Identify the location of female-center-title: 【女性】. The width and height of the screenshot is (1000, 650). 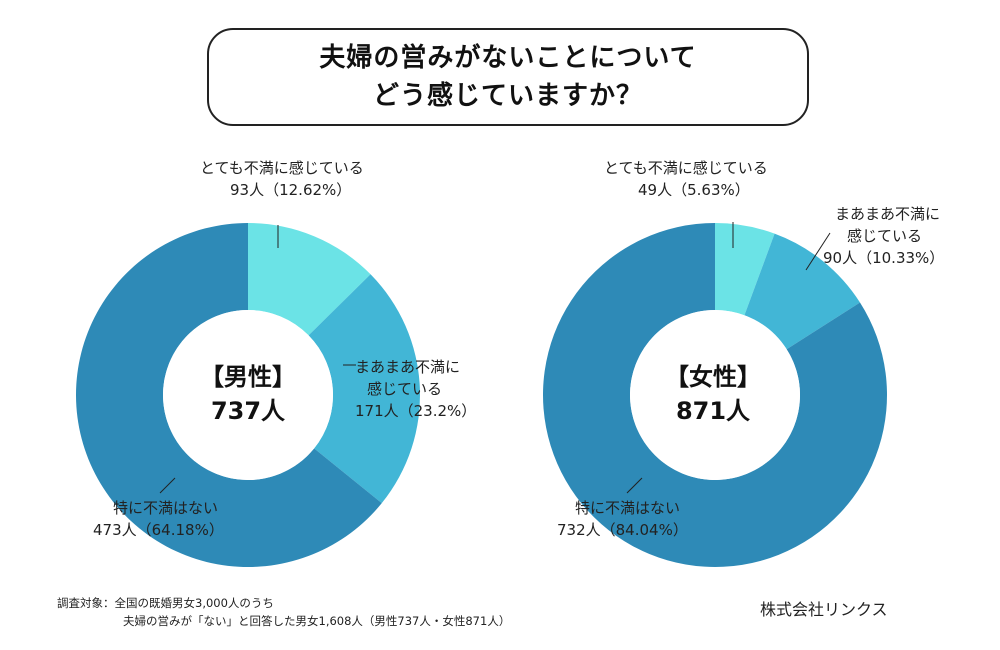
(713, 377).